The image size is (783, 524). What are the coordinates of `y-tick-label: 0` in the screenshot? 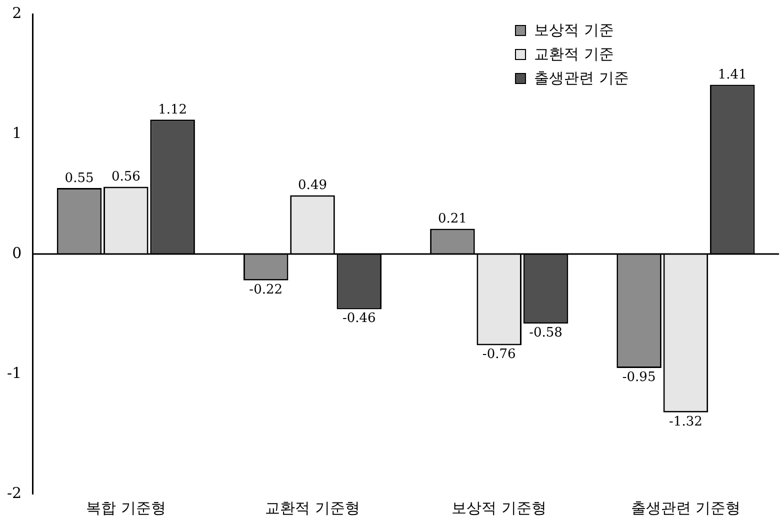 It's located at (17, 253).